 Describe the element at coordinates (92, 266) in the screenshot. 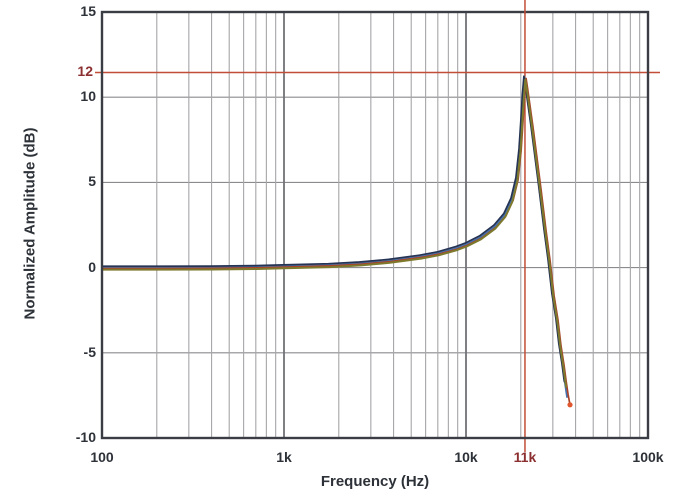

I see `y-tick-label-0: 0` at that location.